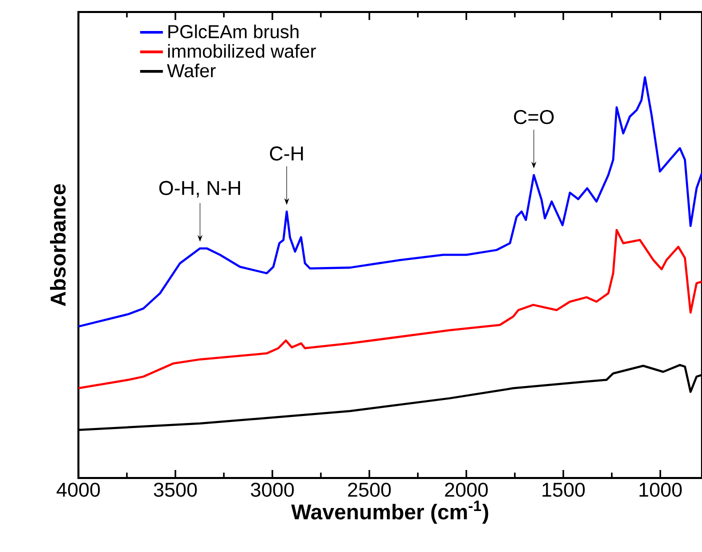 The height and width of the screenshot is (552, 702). I want to click on x-tick-label: 1500, so click(563, 489).